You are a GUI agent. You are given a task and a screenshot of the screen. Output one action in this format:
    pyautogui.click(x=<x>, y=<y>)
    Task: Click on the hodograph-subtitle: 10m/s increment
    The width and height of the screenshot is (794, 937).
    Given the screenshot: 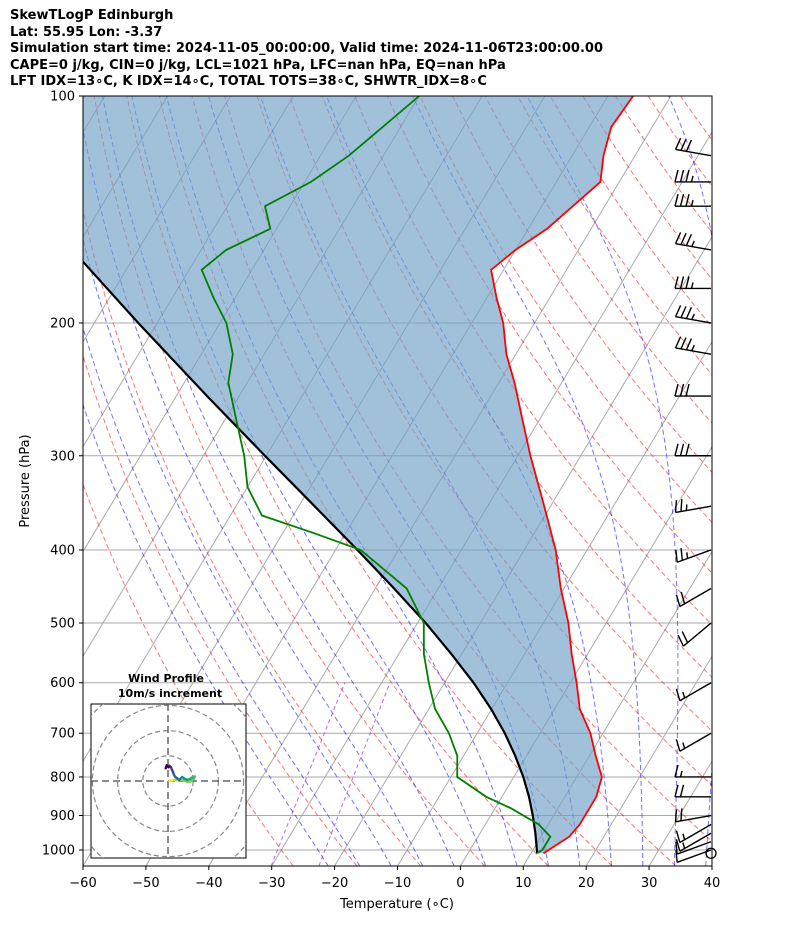 What is the action you would take?
    pyautogui.click(x=170, y=693)
    